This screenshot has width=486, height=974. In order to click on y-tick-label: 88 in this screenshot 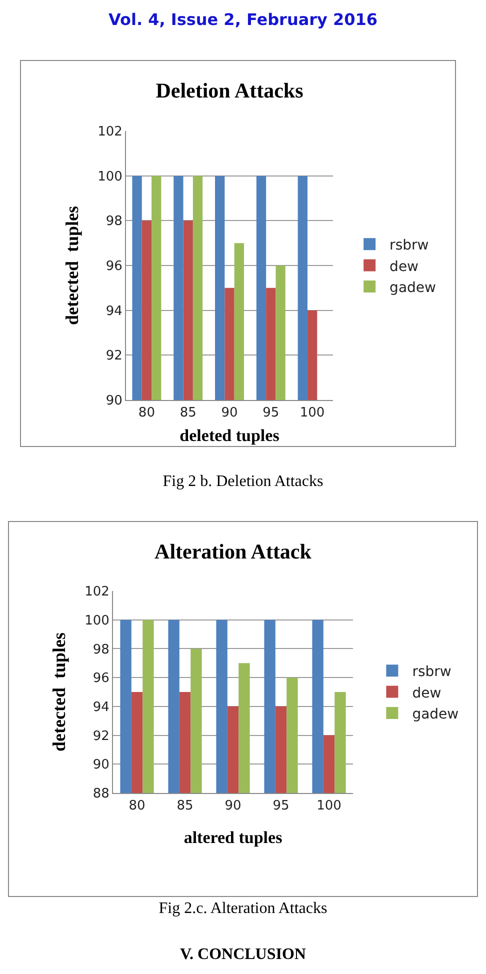, I will do `click(101, 794)`.